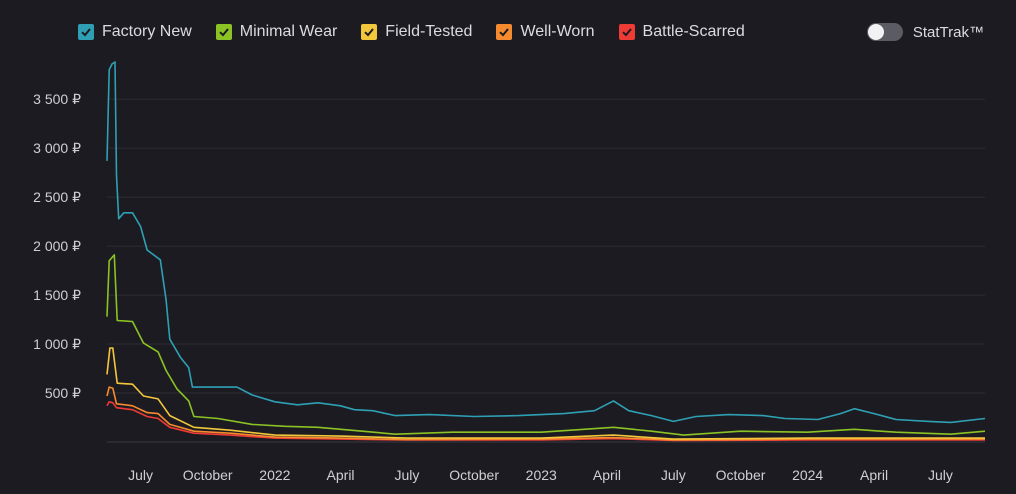  I want to click on legend-label-field-tested: Field-Tested, so click(429, 31).